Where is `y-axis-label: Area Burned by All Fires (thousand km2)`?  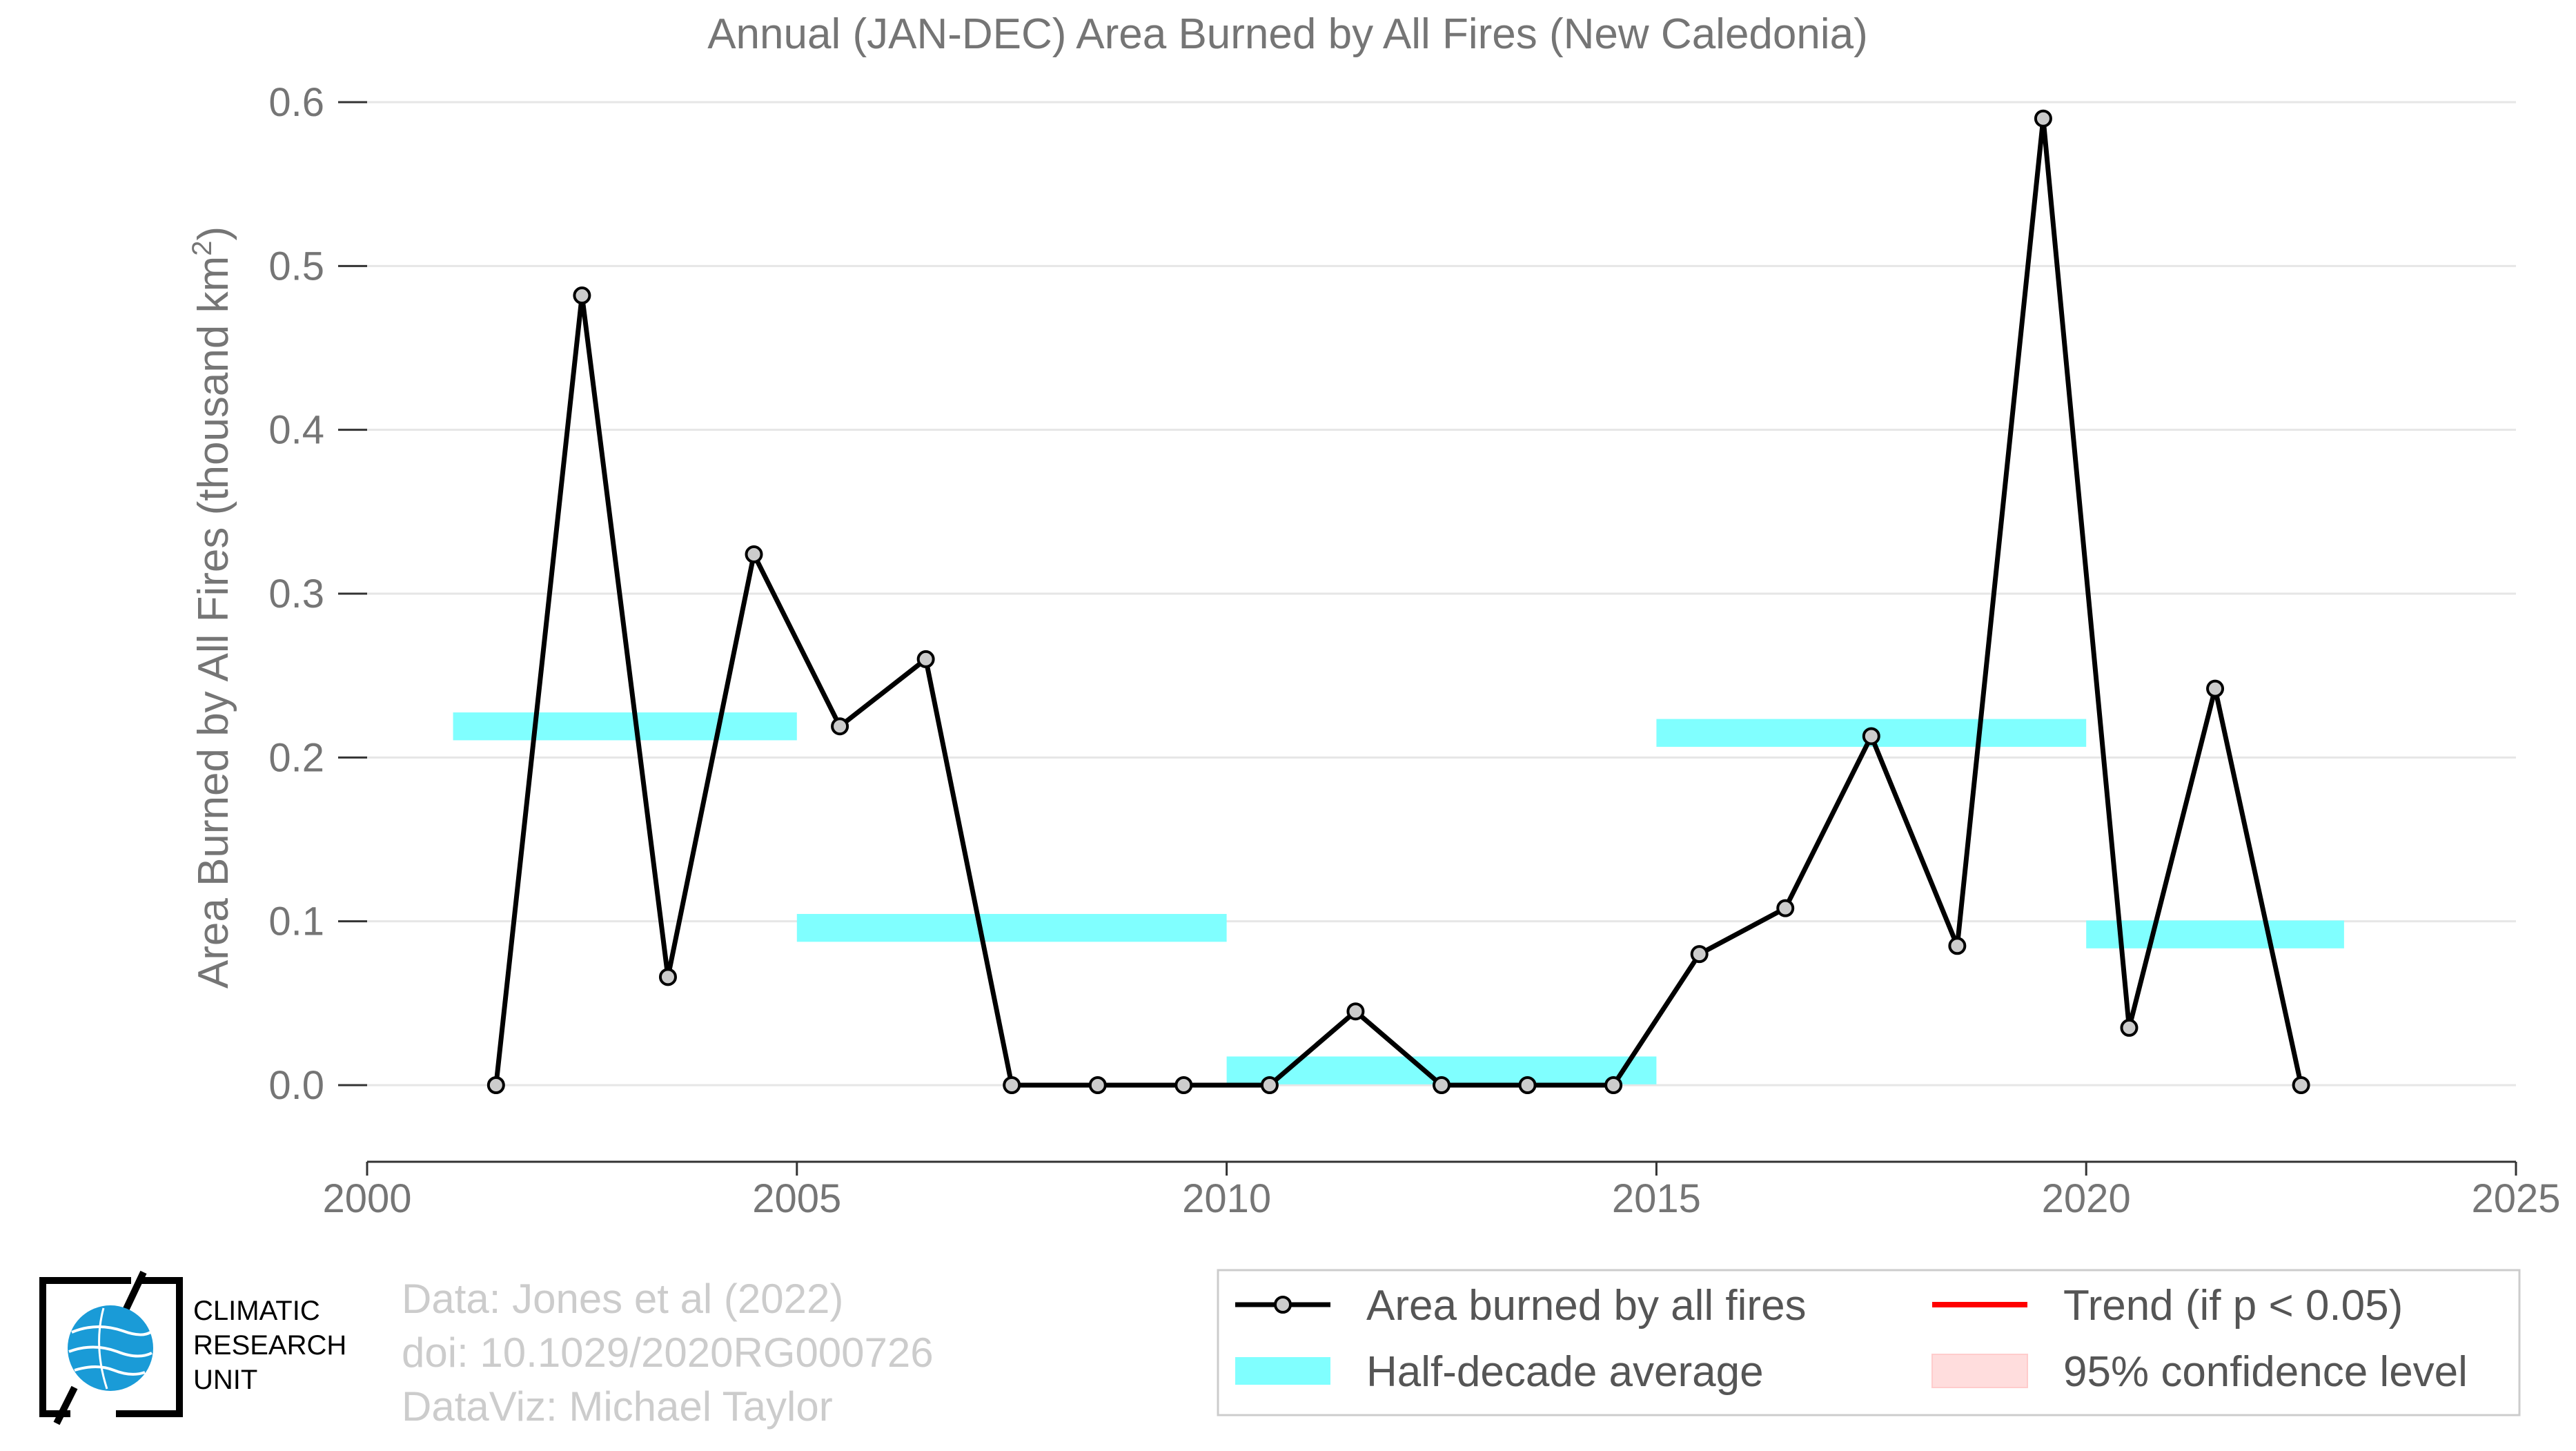
y-axis-label: Area Burned by All Fires (thousand km2) is located at coordinates (212, 607).